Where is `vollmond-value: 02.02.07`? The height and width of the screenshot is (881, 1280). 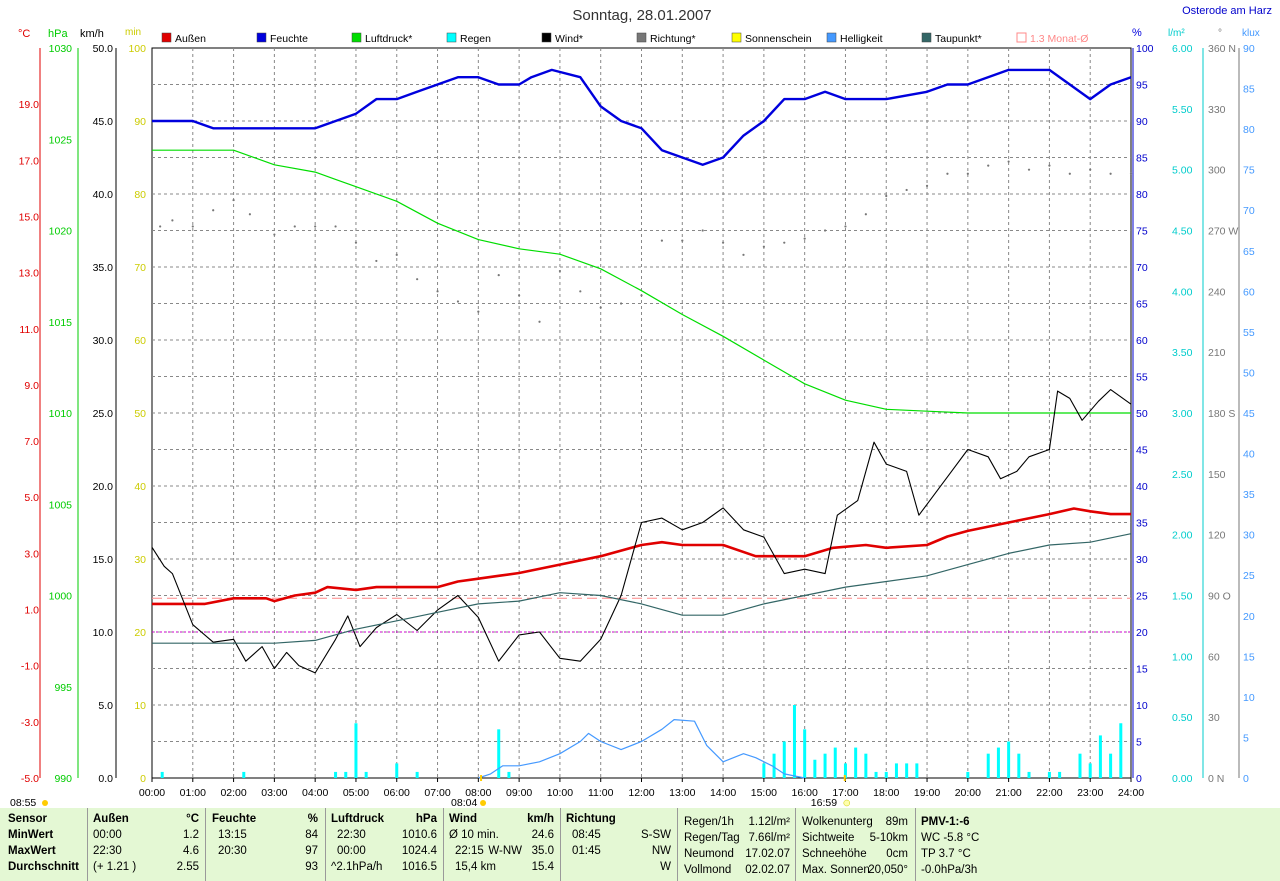
vollmond-value: 02.02.07 is located at coordinates (767, 870).